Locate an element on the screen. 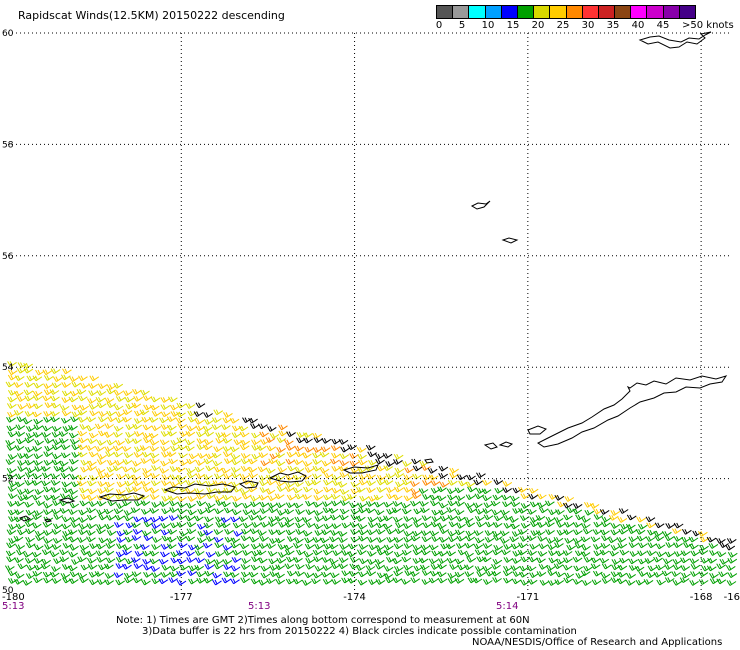  latitude-label: 52 is located at coordinates (7, 480).